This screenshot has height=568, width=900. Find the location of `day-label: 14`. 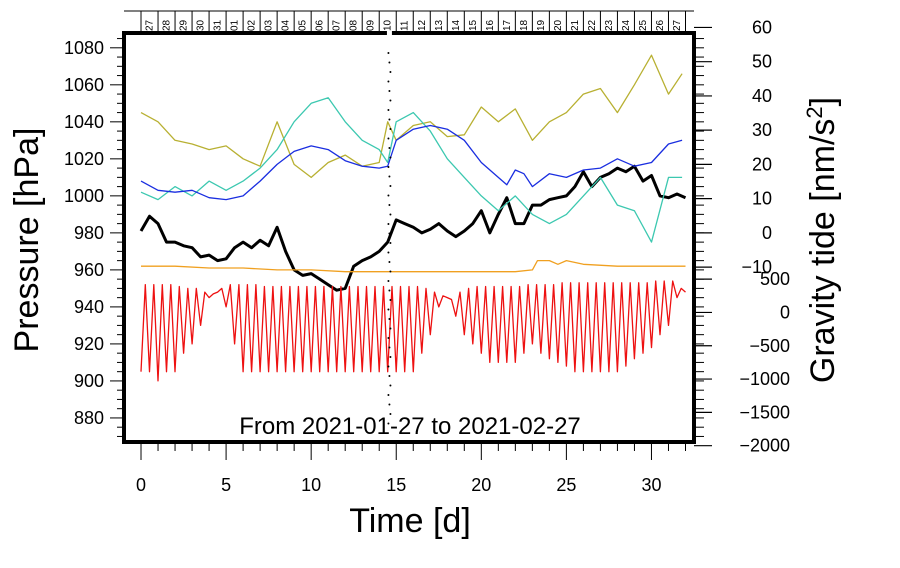

day-label: 14 is located at coordinates (456, 25).